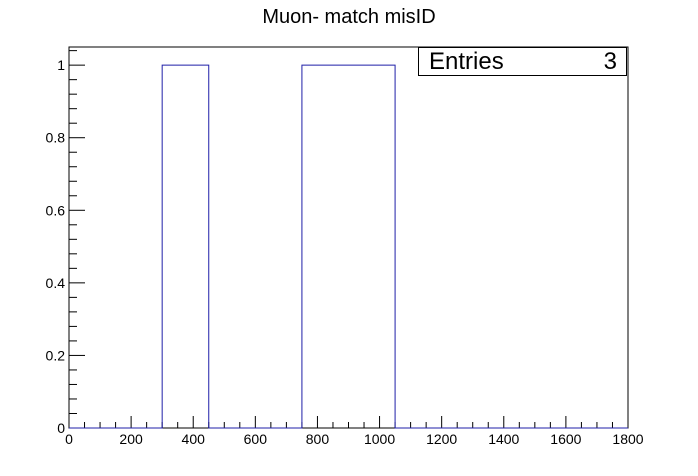  I want to click on y-tick-label: 0.8, so click(56, 138).